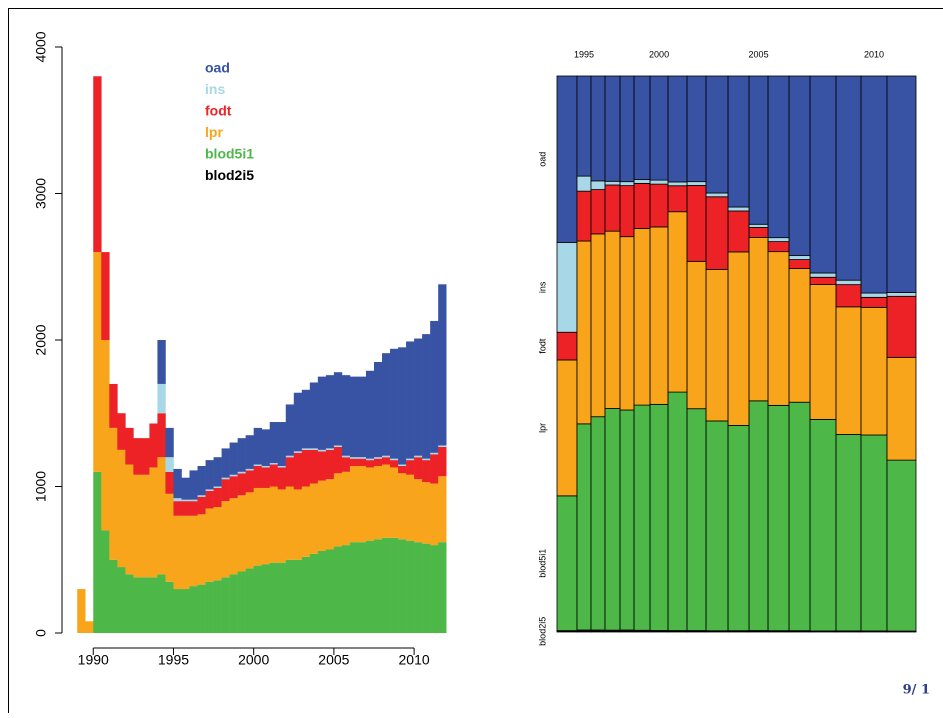 This screenshot has width=943, height=718. Describe the element at coordinates (542, 631) in the screenshot. I see `row-label: blod2i5` at that location.